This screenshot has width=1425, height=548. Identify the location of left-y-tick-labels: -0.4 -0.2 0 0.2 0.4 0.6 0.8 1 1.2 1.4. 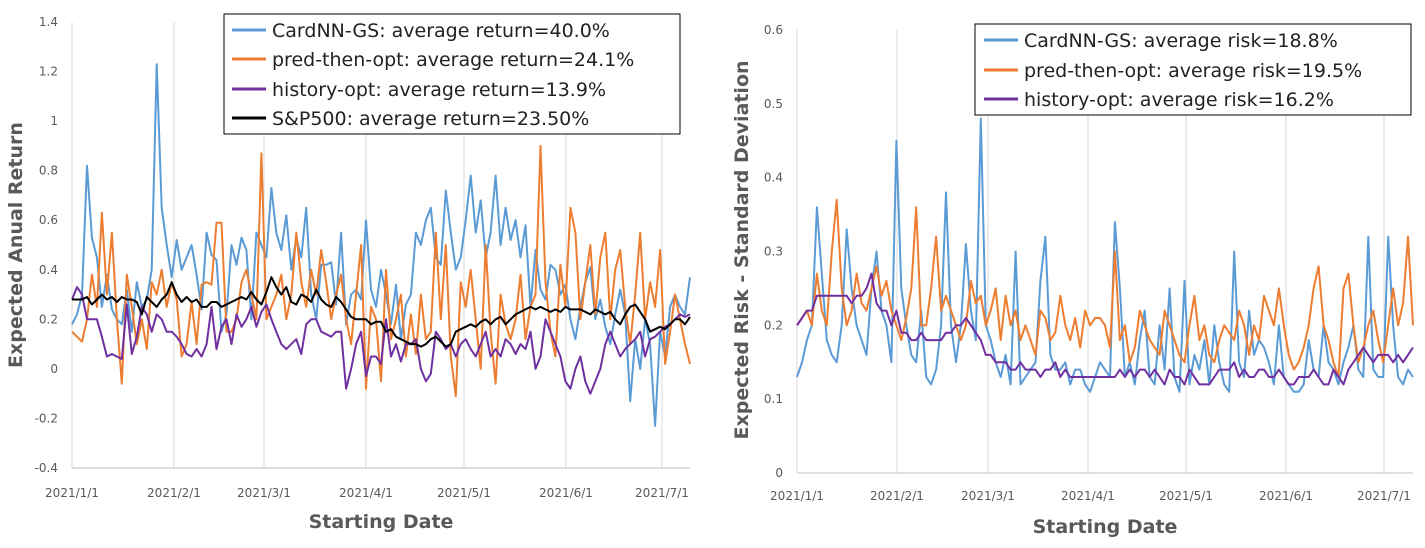
(46, 245).